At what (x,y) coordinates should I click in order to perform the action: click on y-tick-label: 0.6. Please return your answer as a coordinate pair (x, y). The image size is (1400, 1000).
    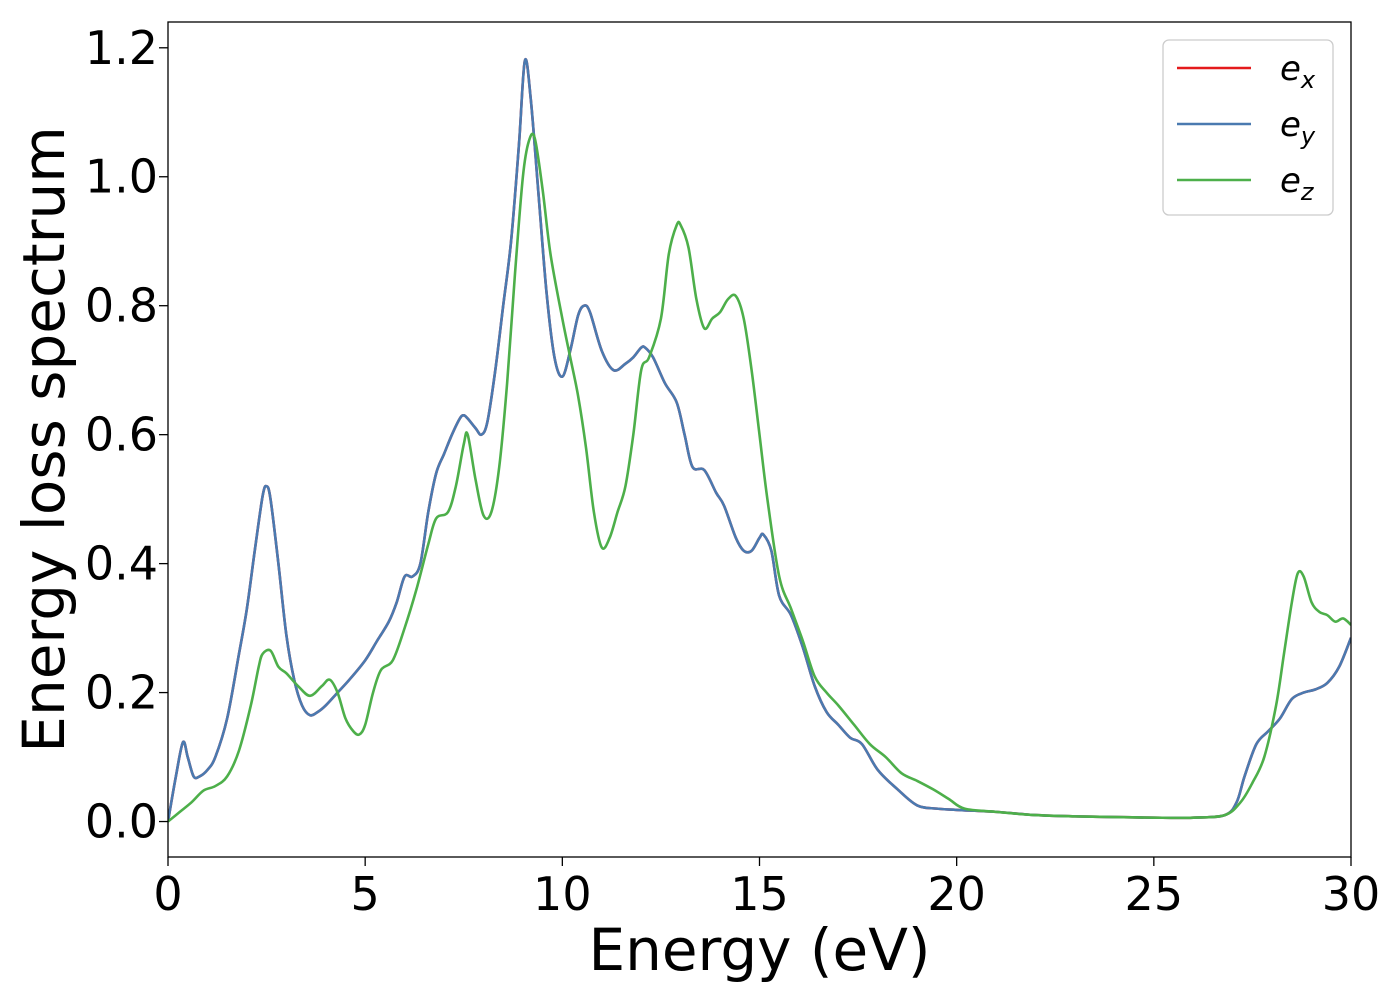
    Looking at the image, I should click on (121, 435).